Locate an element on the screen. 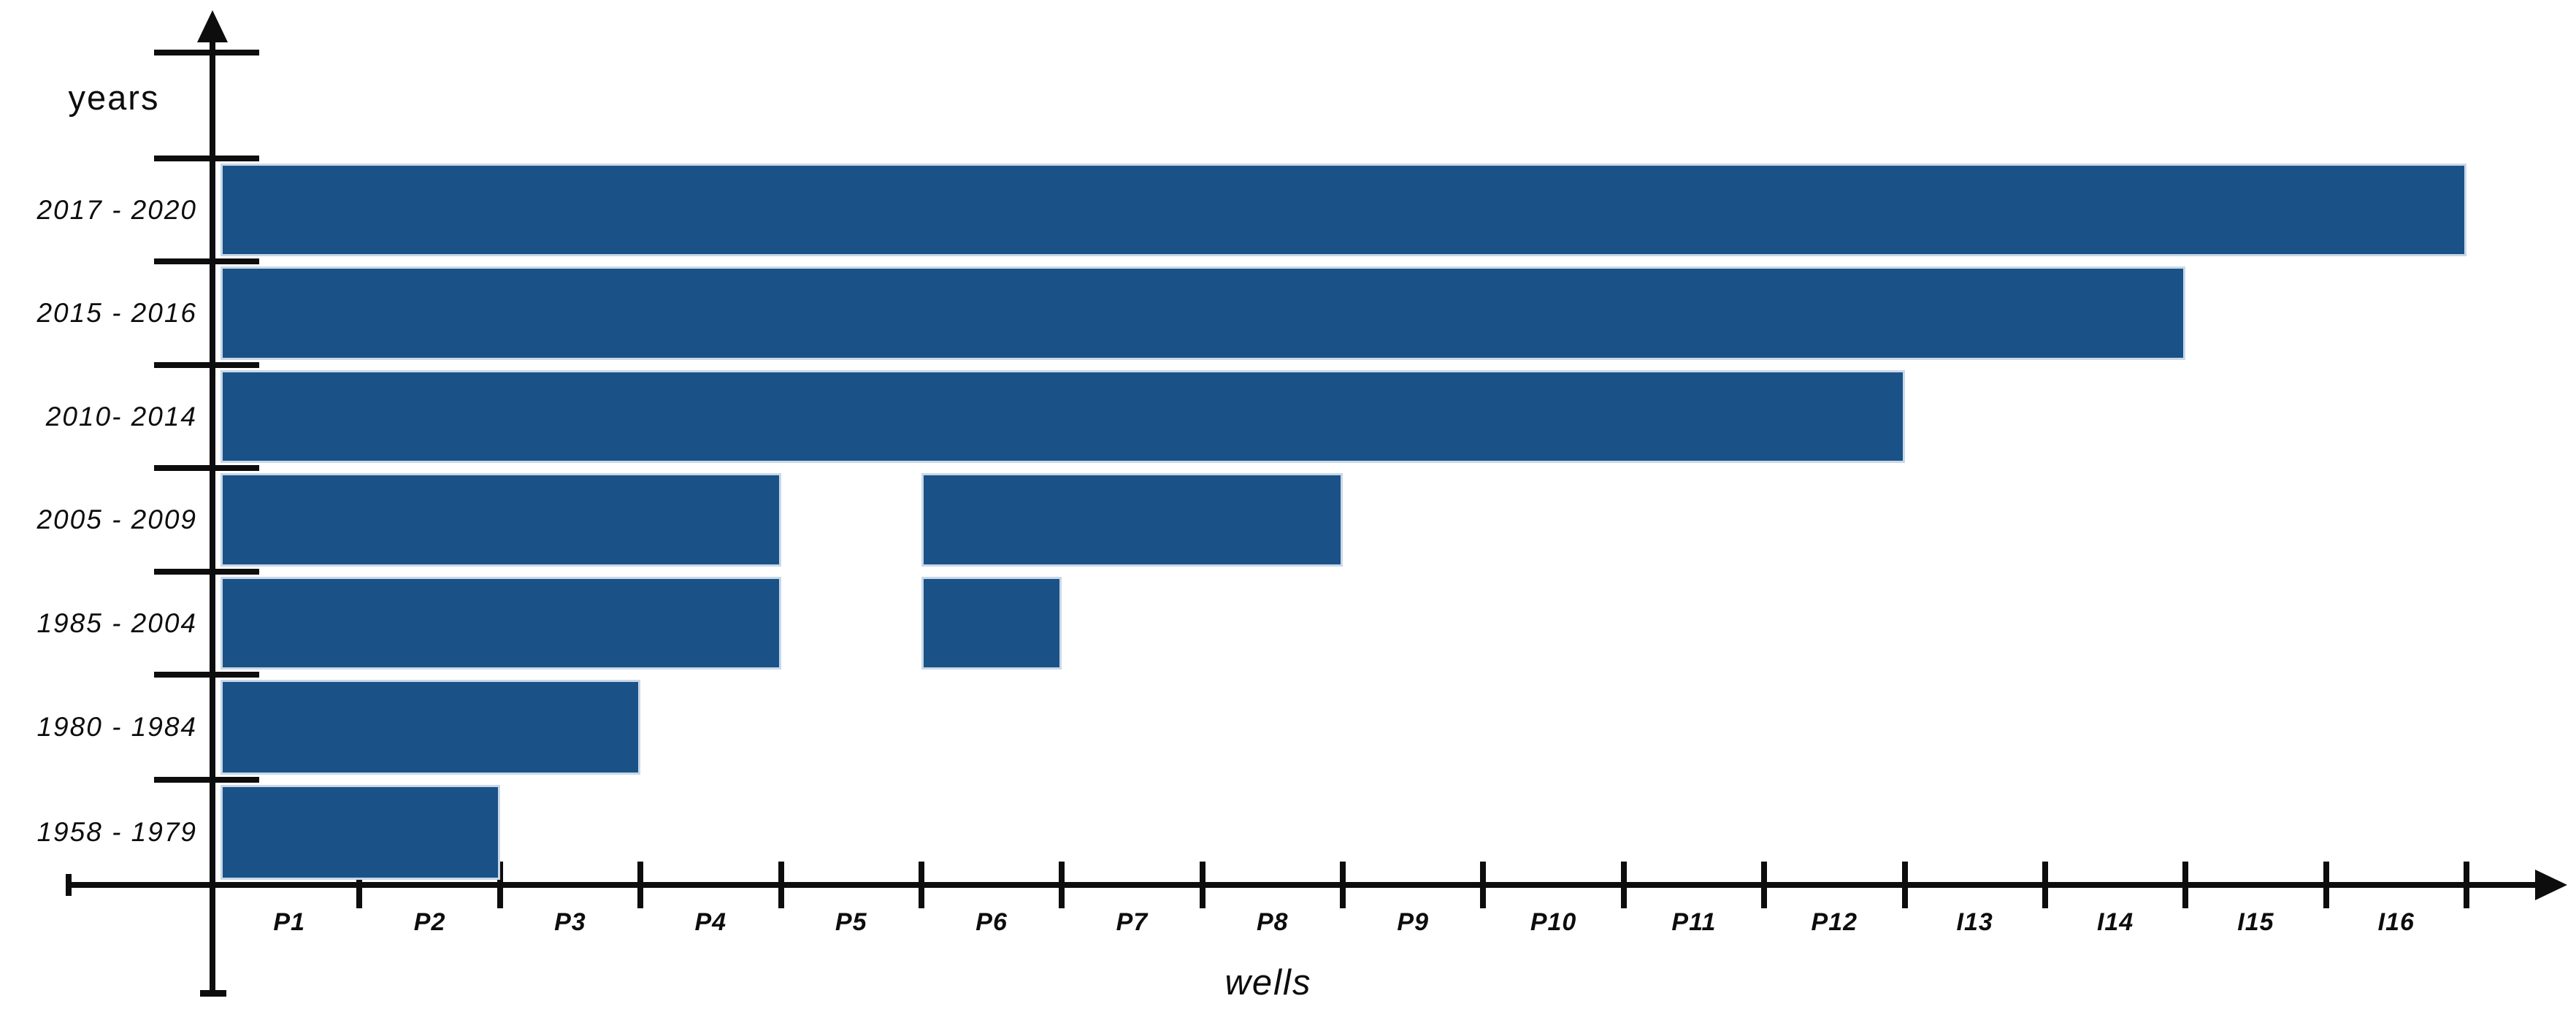 This screenshot has height=1020, width=2576. x-tick-label: P3 is located at coordinates (570, 922).